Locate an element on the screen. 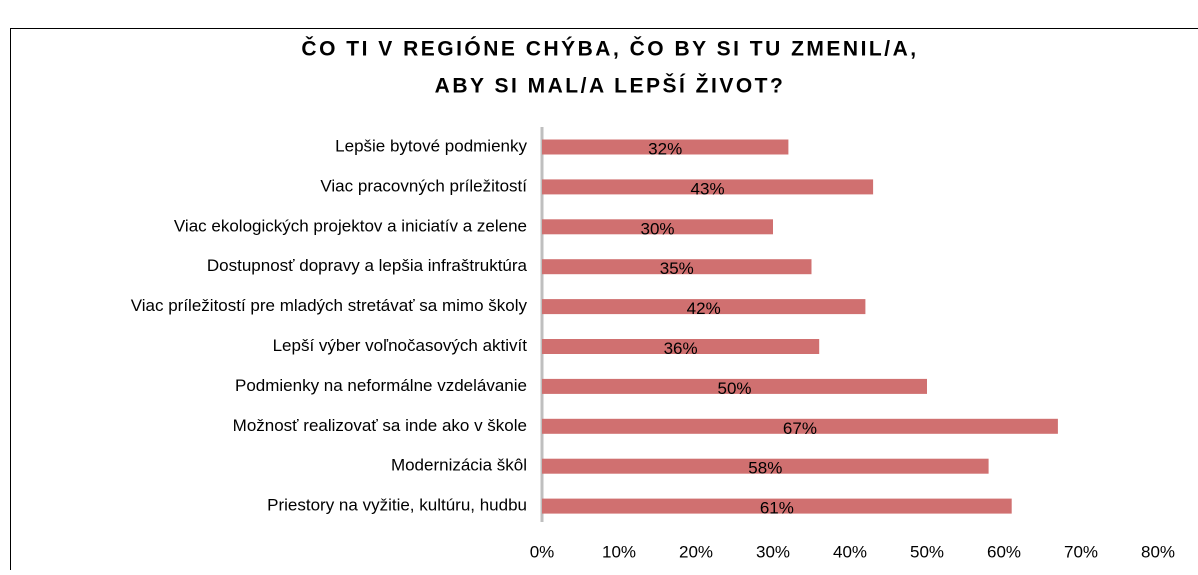 The width and height of the screenshot is (1198, 575). x-tick-label: 50% is located at coordinates (927, 551).